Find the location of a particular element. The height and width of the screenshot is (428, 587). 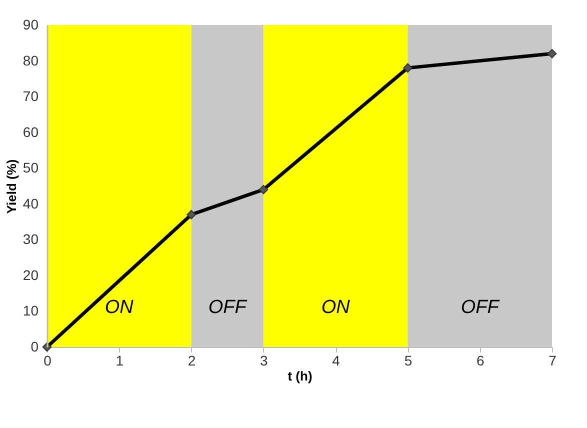

y-tick-label: 70 is located at coordinates (30, 96).